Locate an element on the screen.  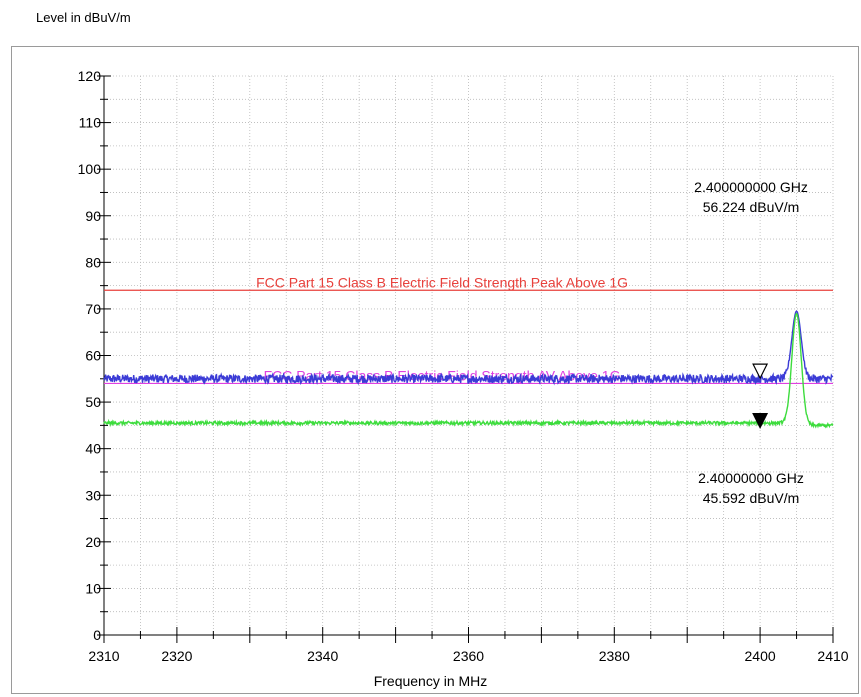
x-tick-label: 2400 is located at coordinates (760, 656).